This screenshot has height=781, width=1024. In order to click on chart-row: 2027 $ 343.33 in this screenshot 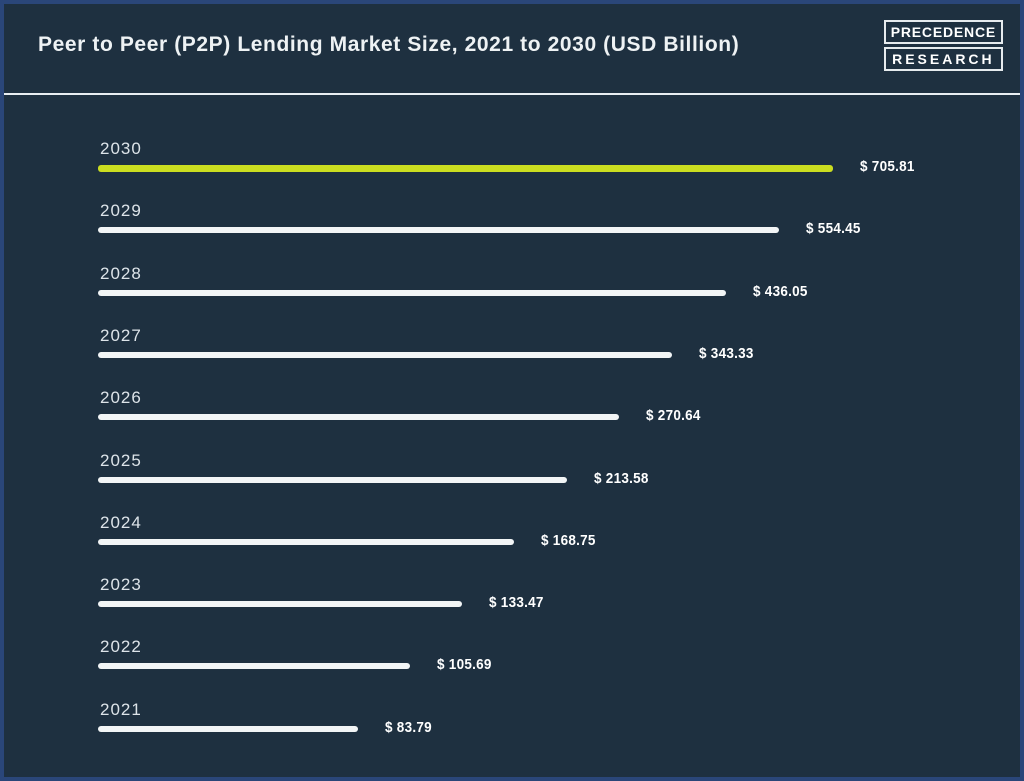, I will do `click(512, 358)`.